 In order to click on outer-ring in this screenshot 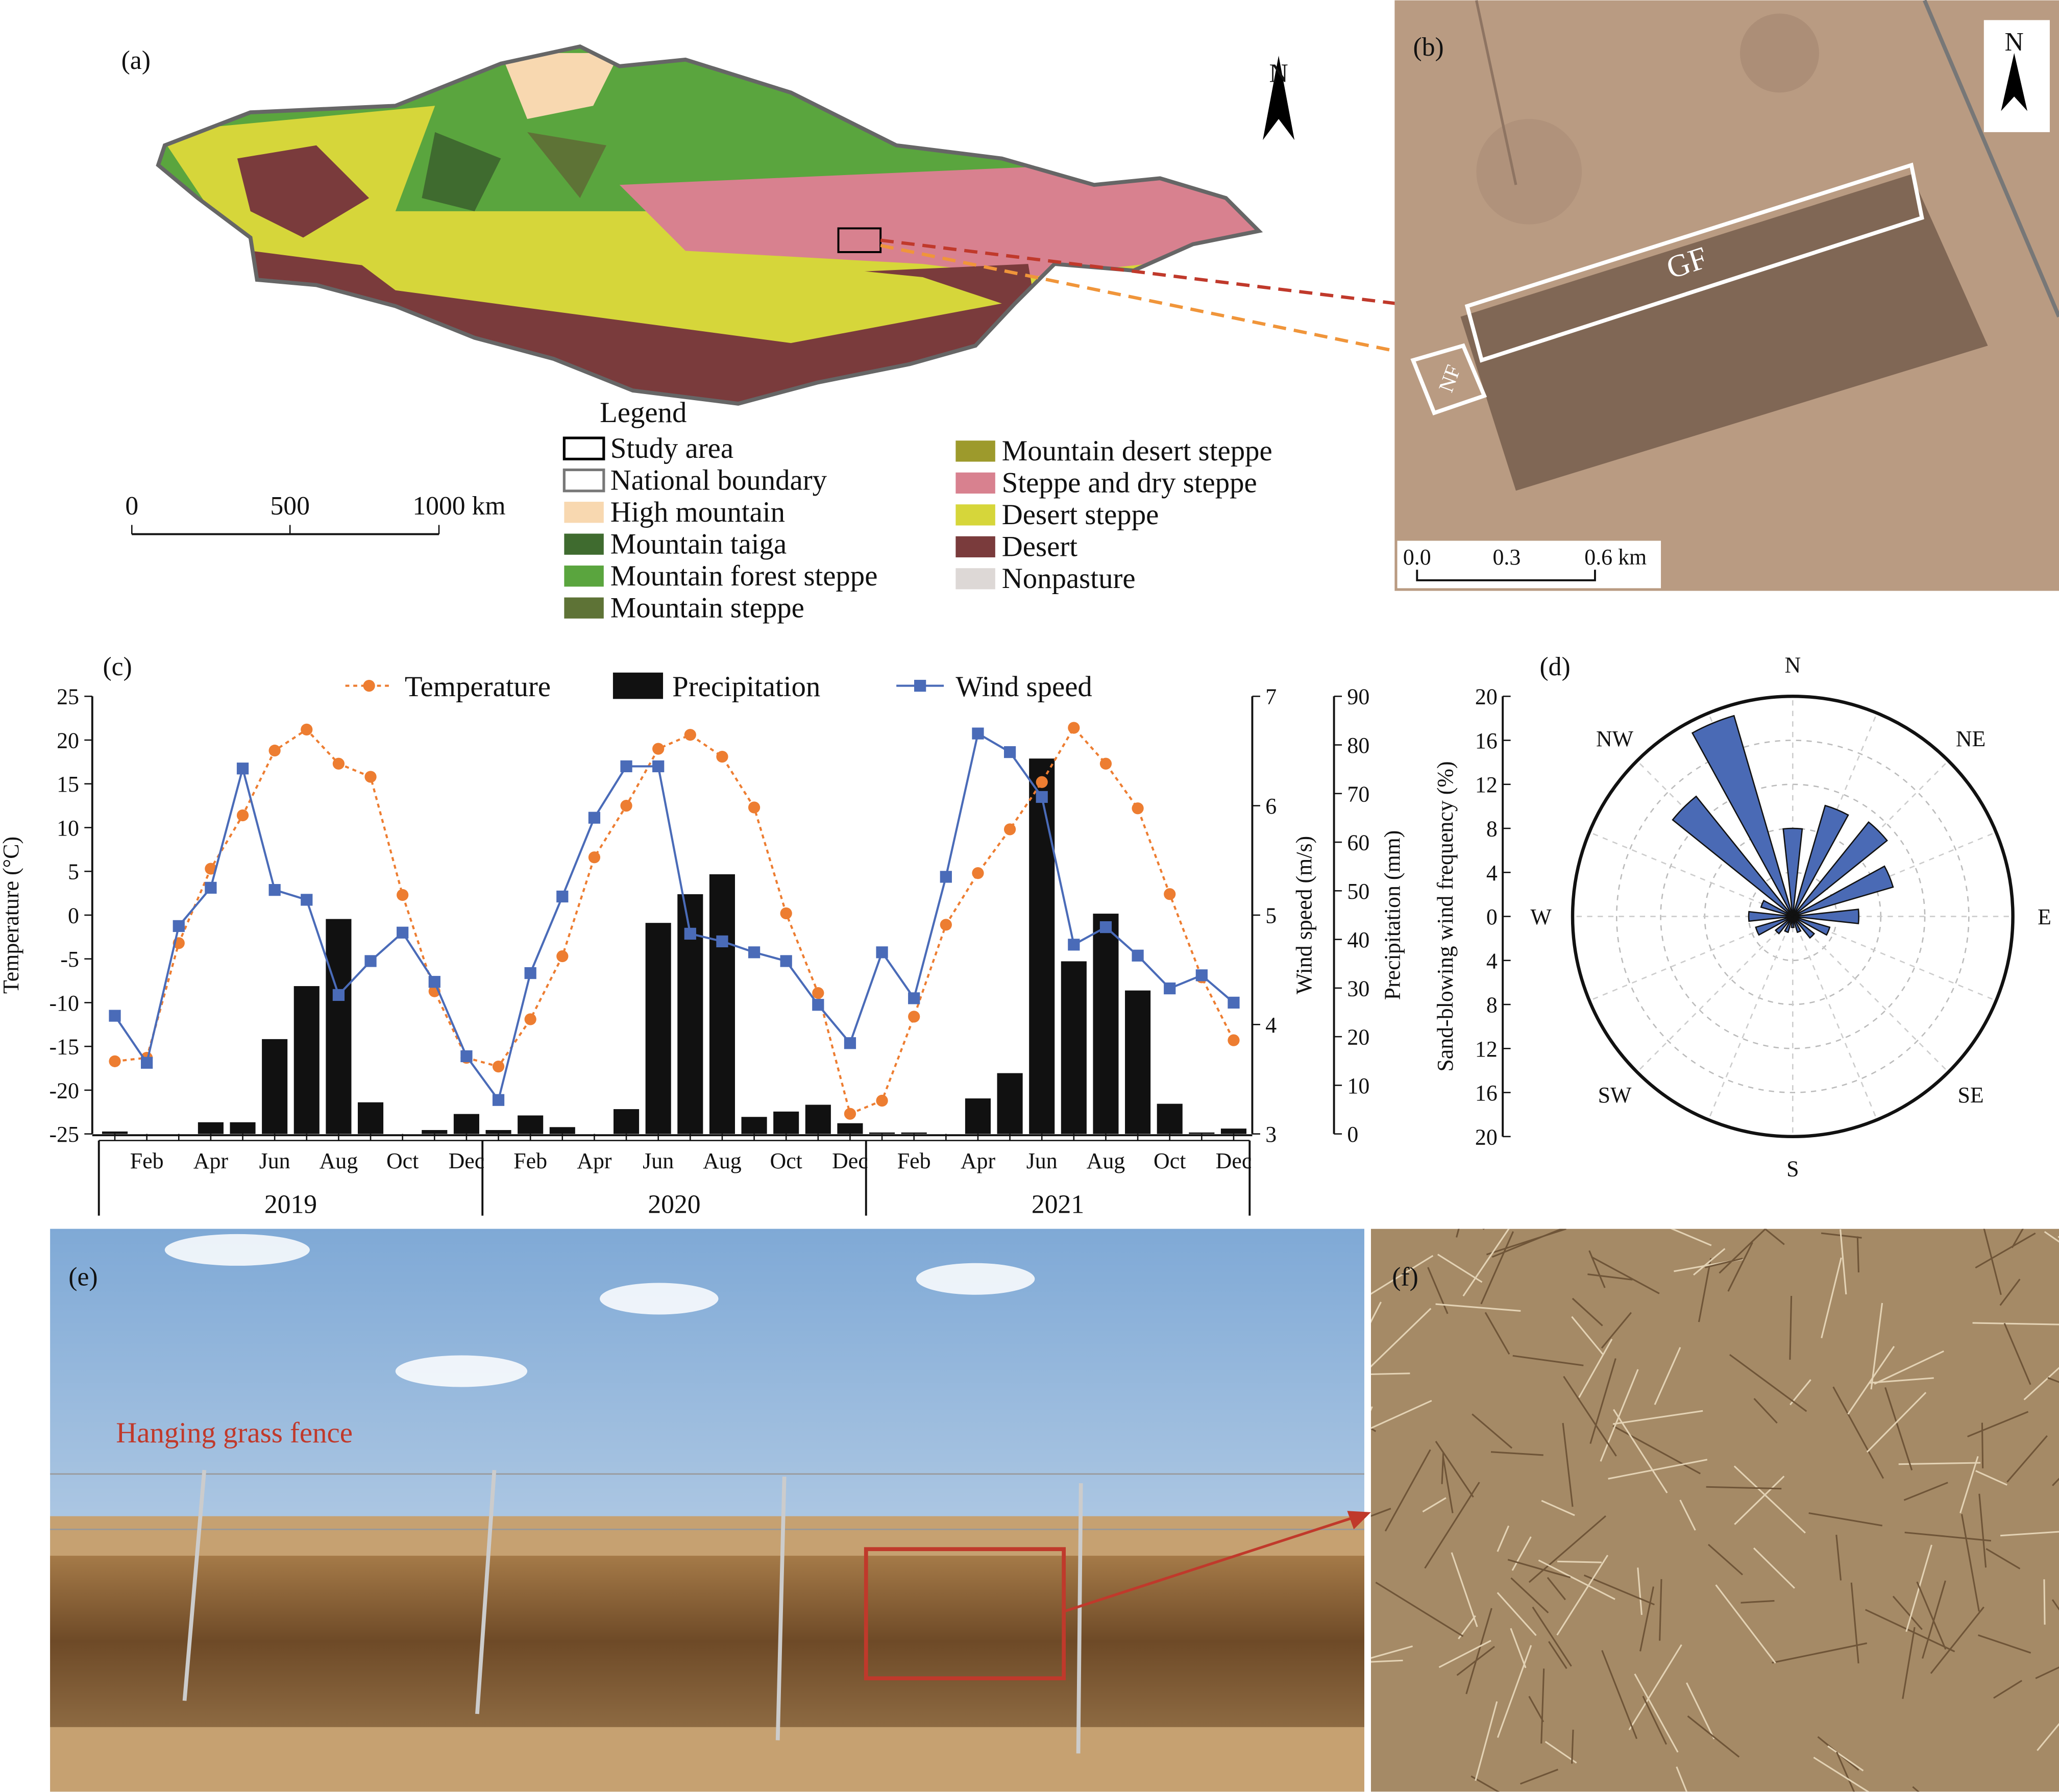, I will do `click(1793, 917)`.